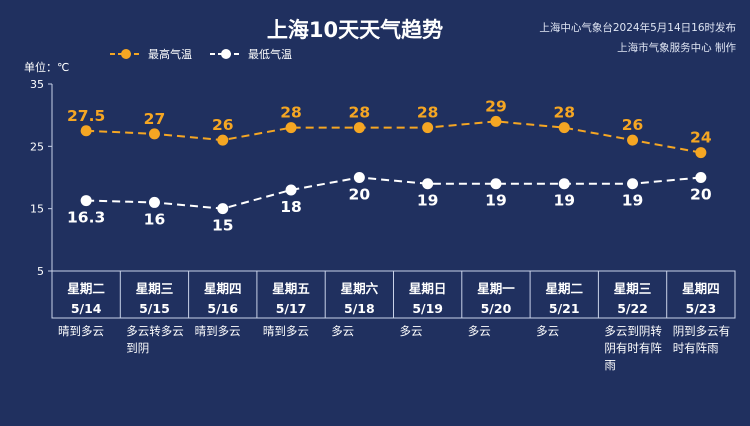 The height and width of the screenshot is (426, 750). What do you see at coordinates (427, 308) in the screenshot?
I see `date-label: 5/19` at bounding box center [427, 308].